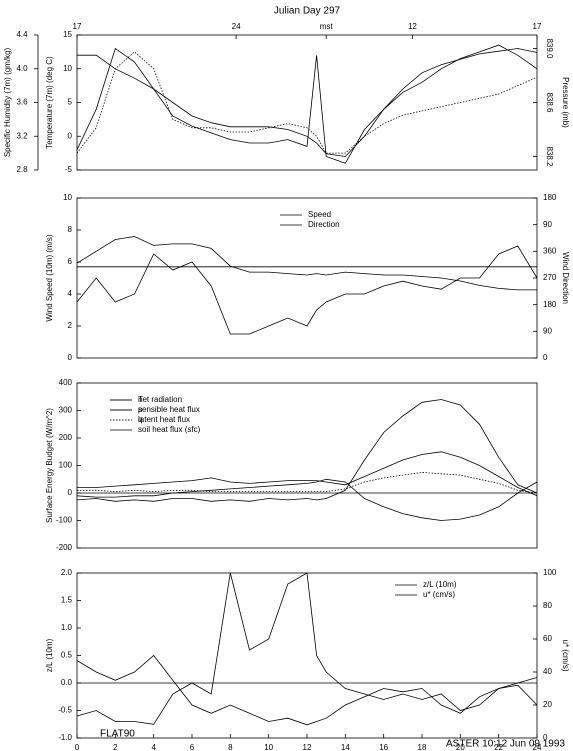  What do you see at coordinates (67, 34) in the screenshot?
I see `y-tick-label: 15` at bounding box center [67, 34].